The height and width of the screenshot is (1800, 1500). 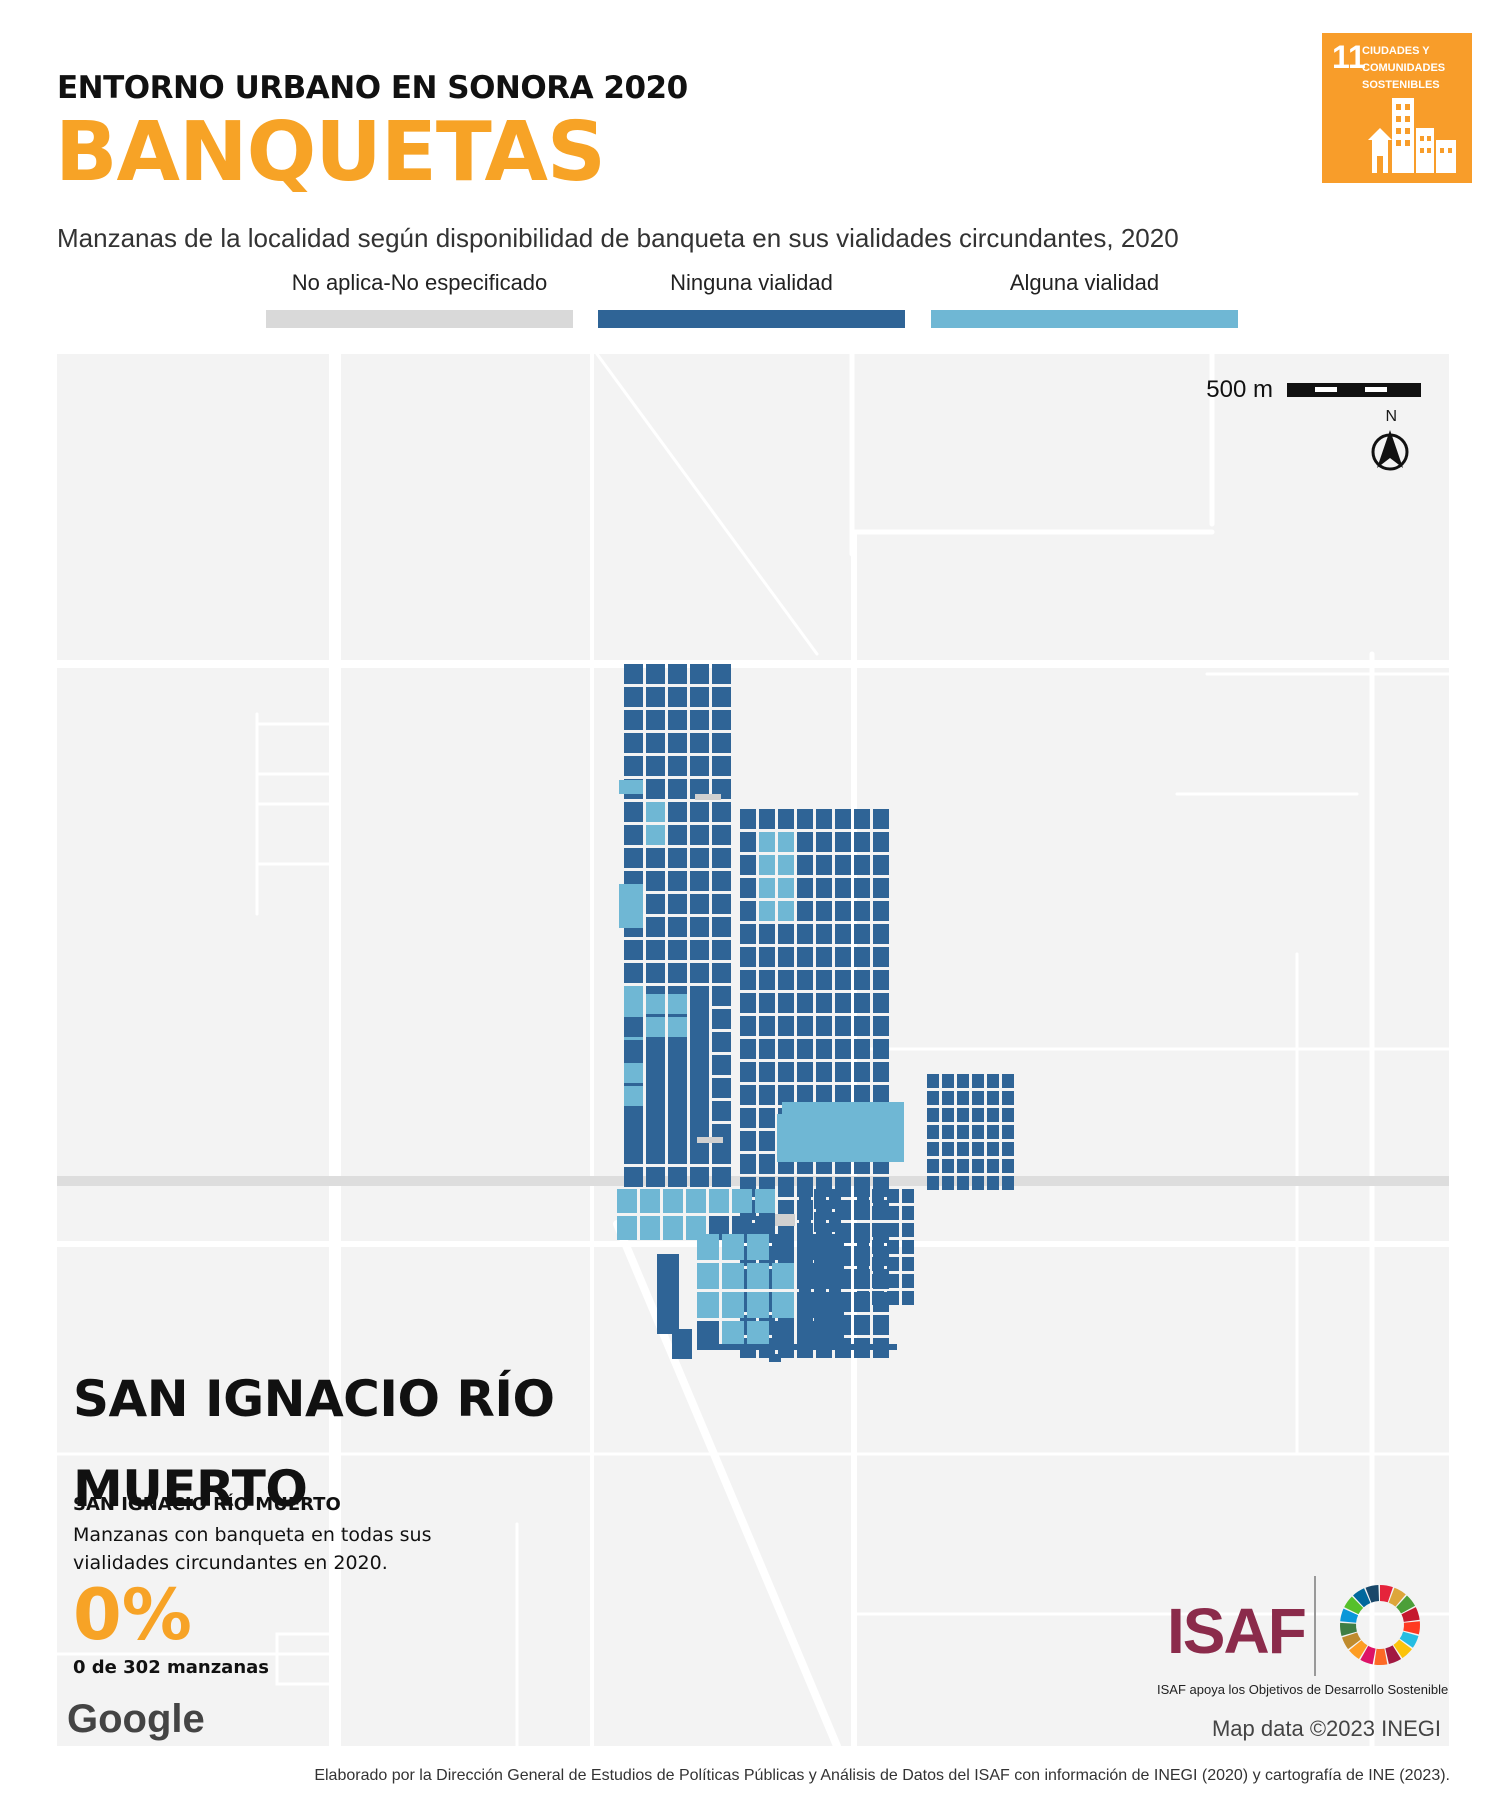 What do you see at coordinates (1326, 1728) in the screenshot?
I see `map-attribution: Map data ©2023 INEGI` at bounding box center [1326, 1728].